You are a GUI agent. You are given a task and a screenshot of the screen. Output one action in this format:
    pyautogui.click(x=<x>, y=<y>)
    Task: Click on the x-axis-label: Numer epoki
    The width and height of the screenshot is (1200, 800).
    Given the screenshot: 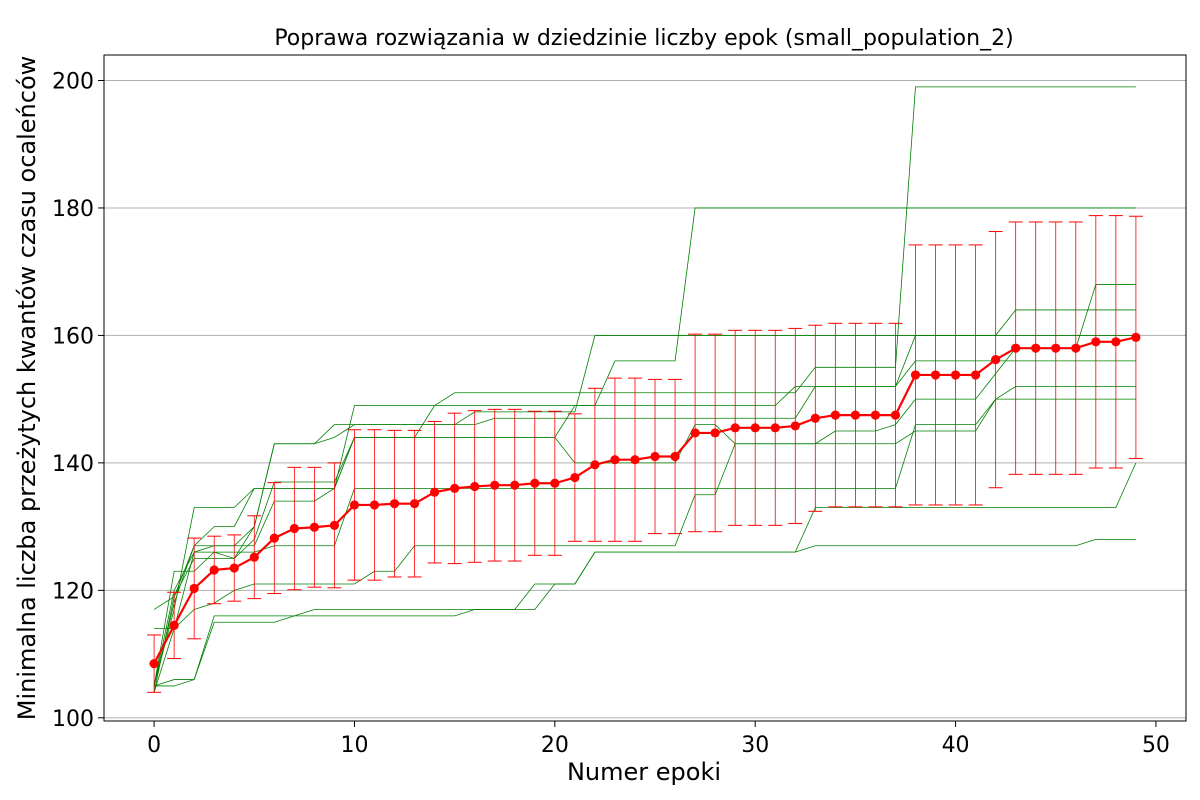 What is the action you would take?
    pyautogui.click(x=644, y=772)
    